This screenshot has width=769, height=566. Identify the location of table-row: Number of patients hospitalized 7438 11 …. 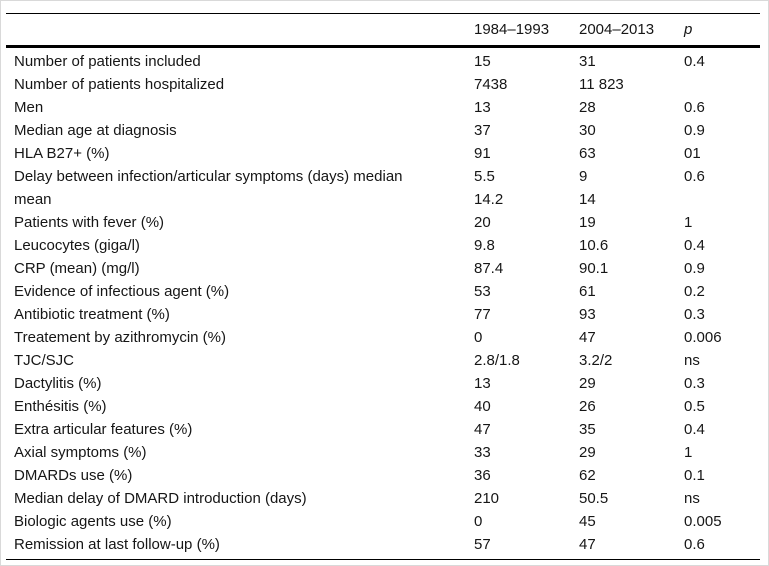
(383, 84).